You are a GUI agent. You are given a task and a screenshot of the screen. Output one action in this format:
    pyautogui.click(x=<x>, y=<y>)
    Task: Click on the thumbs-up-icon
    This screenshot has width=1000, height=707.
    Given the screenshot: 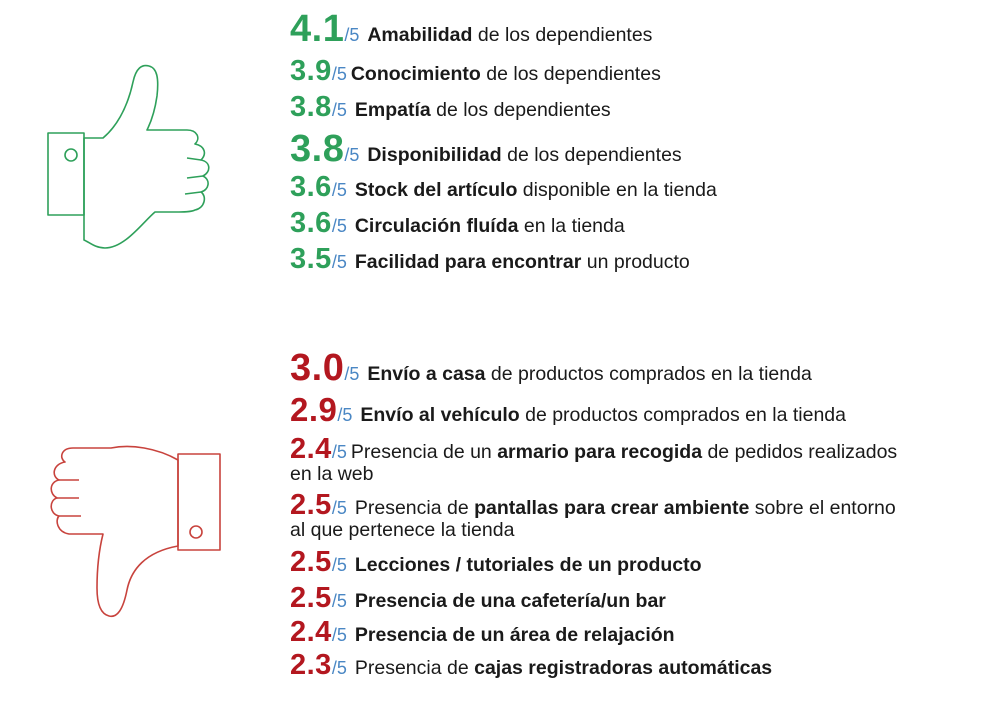 What is the action you would take?
    pyautogui.click(x=130, y=157)
    